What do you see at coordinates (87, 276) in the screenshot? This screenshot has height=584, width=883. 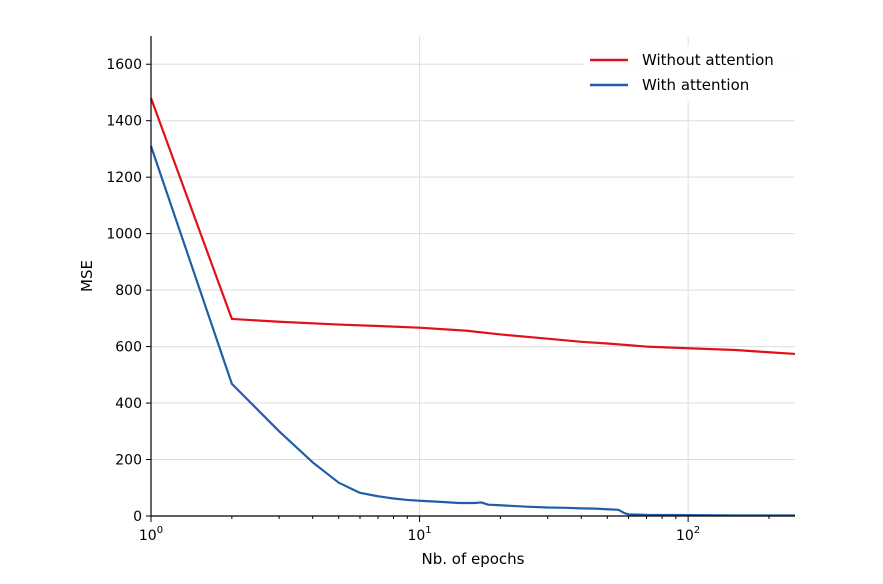 I see `y-axis-label: MSE` at bounding box center [87, 276].